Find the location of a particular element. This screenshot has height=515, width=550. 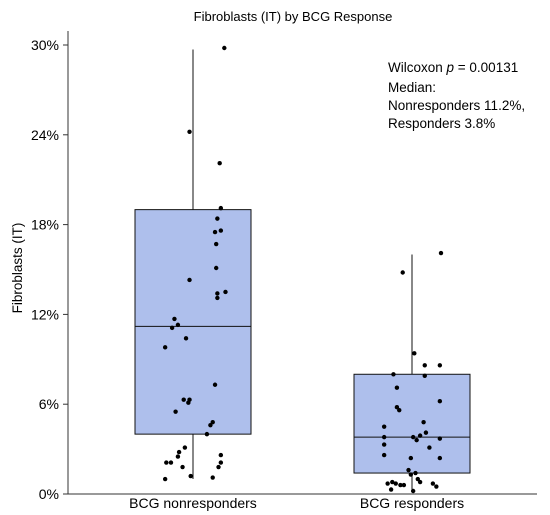

annotation-line-4: Responders 3.8% is located at coordinates (441, 123).